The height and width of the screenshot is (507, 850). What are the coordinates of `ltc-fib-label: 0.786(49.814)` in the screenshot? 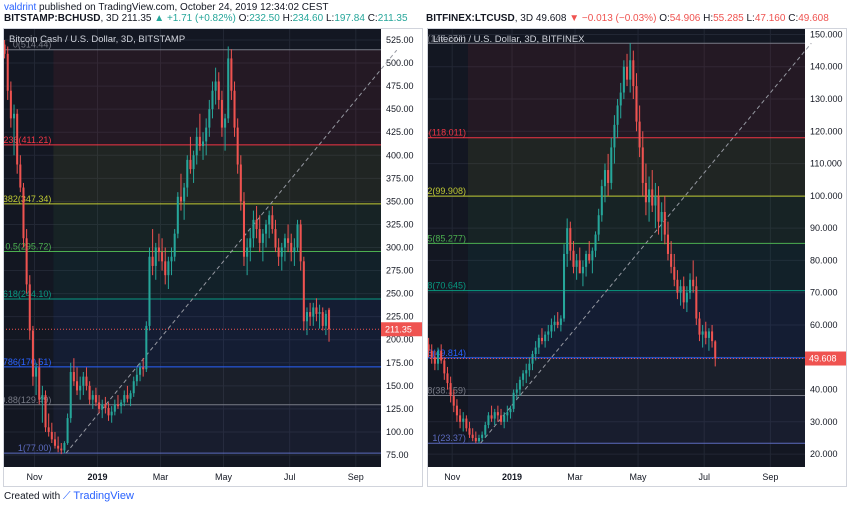 It's located at (446, 353).